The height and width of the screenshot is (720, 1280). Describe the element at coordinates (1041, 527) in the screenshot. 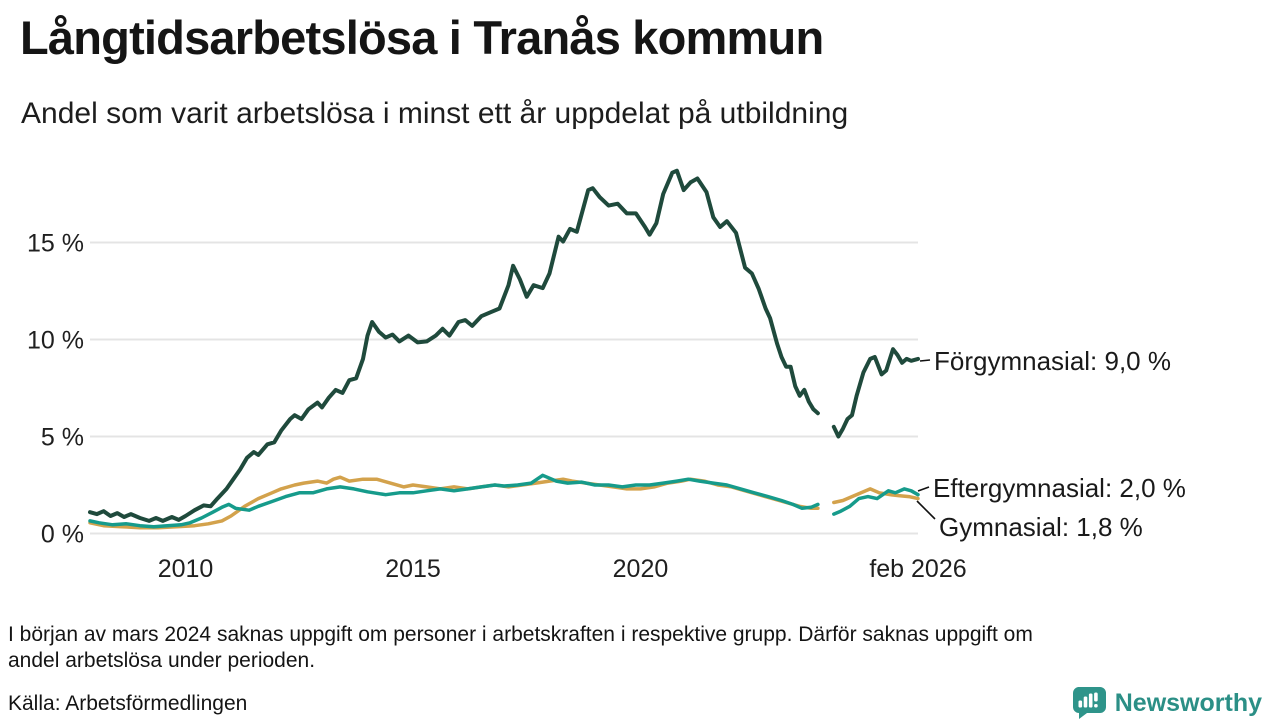

I see `series-end-label: Gymnasial: 1,8 %` at that location.